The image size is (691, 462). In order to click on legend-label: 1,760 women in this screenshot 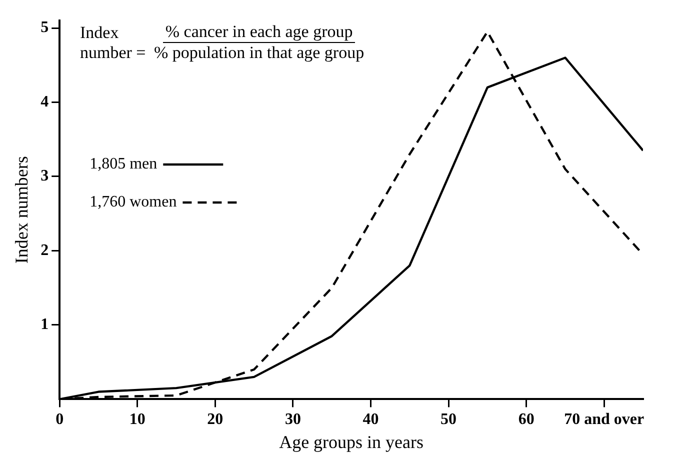, I will do `click(133, 202)`.